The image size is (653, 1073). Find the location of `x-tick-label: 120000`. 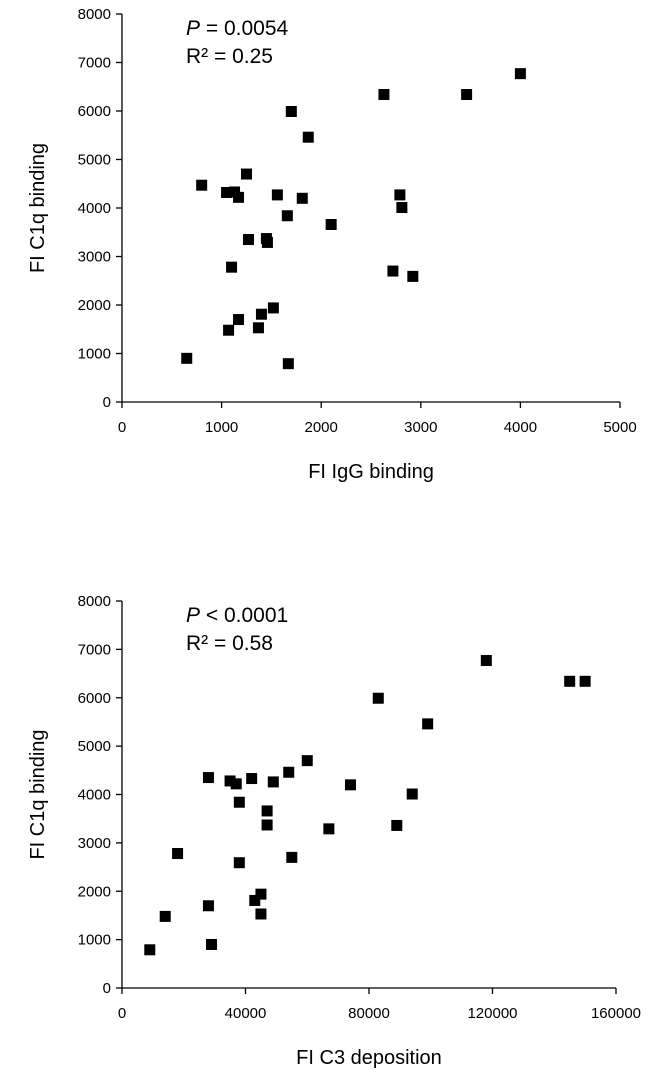

x-tick-label: 120000 is located at coordinates (492, 1013).